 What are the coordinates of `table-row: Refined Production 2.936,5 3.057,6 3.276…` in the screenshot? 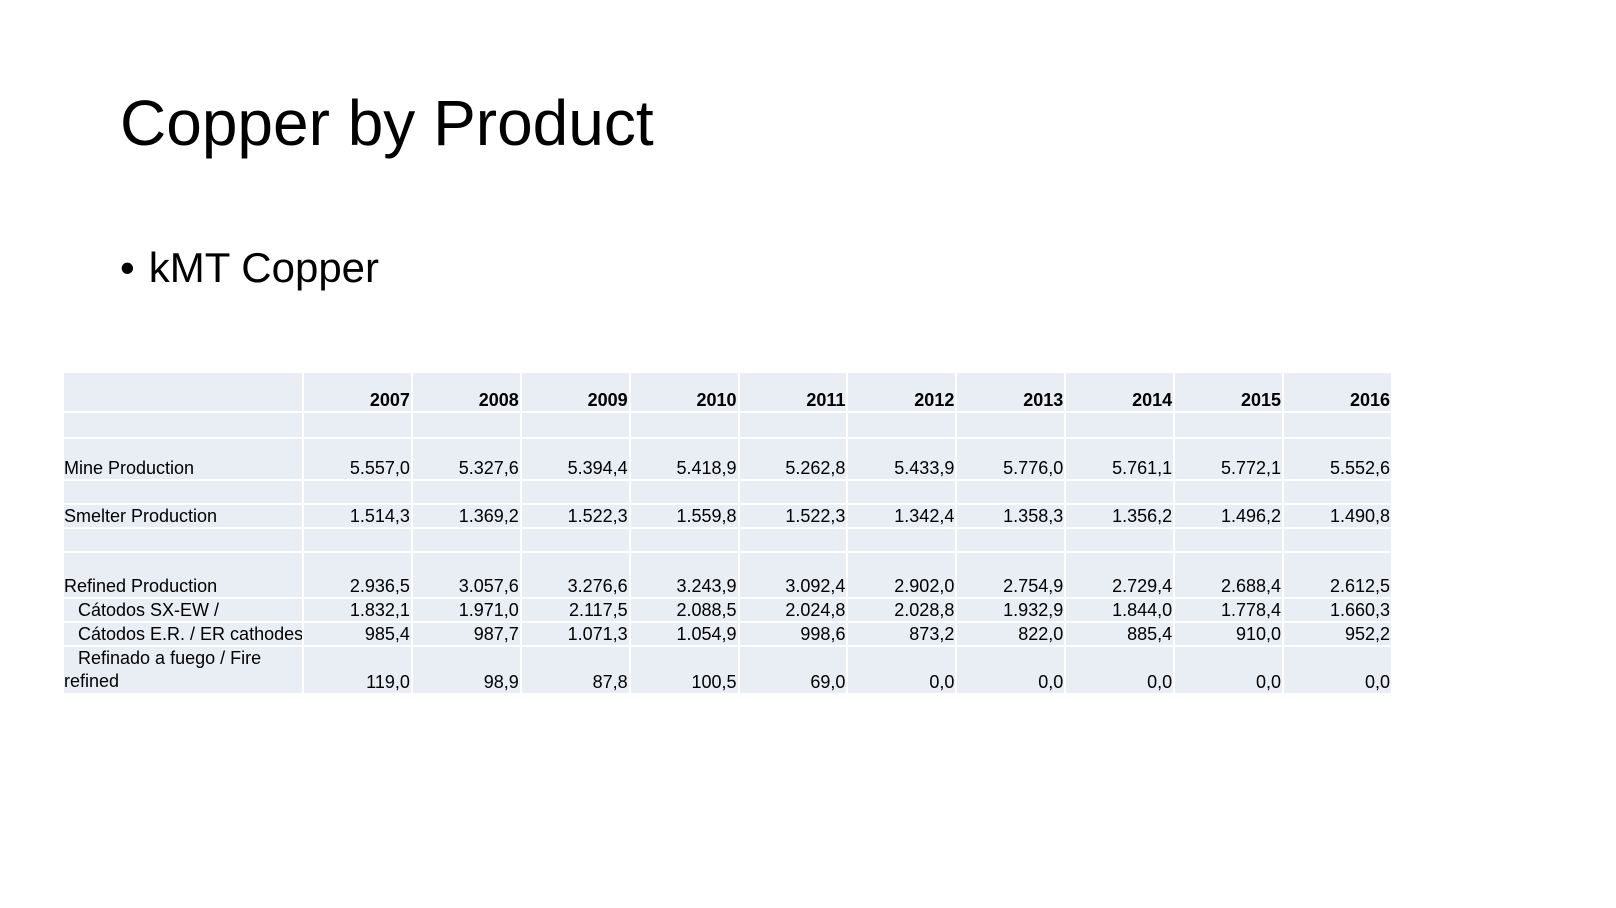 It's located at (727, 575).